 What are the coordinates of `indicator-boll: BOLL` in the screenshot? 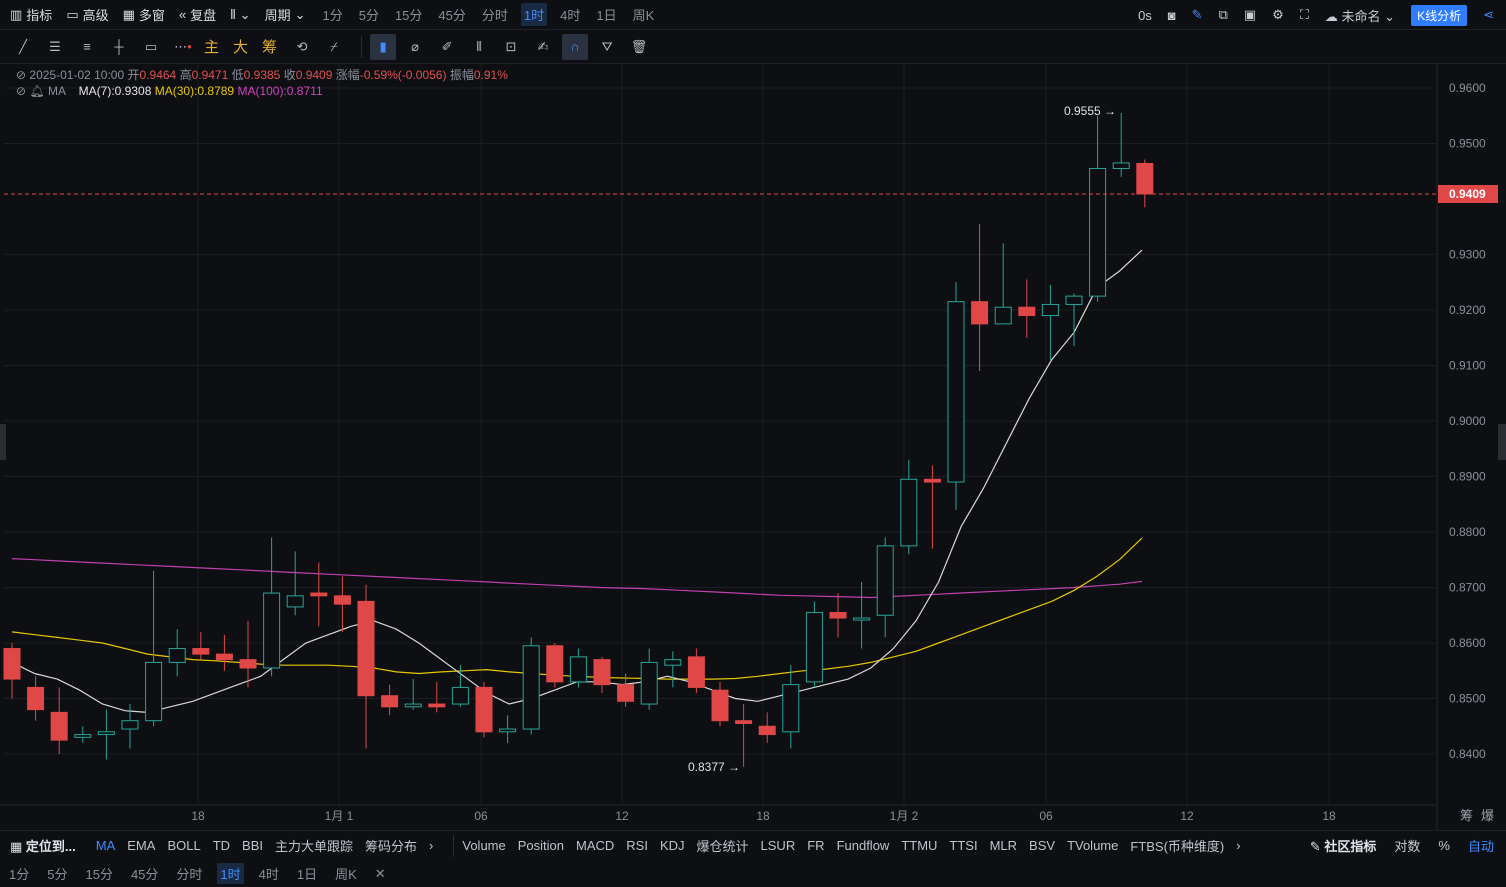 It's located at (184, 845).